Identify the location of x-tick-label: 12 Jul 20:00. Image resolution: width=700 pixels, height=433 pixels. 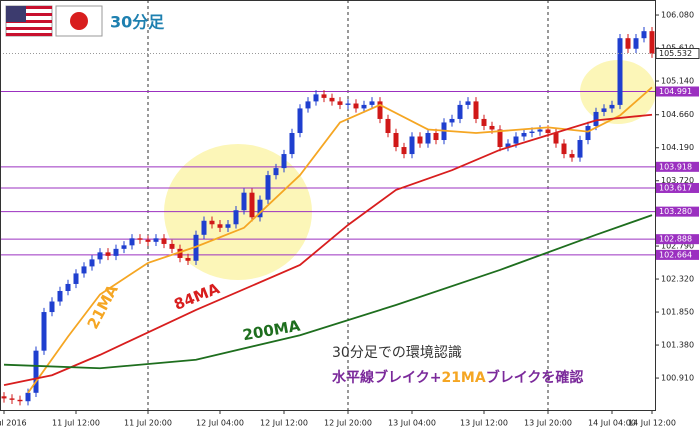
(348, 423).